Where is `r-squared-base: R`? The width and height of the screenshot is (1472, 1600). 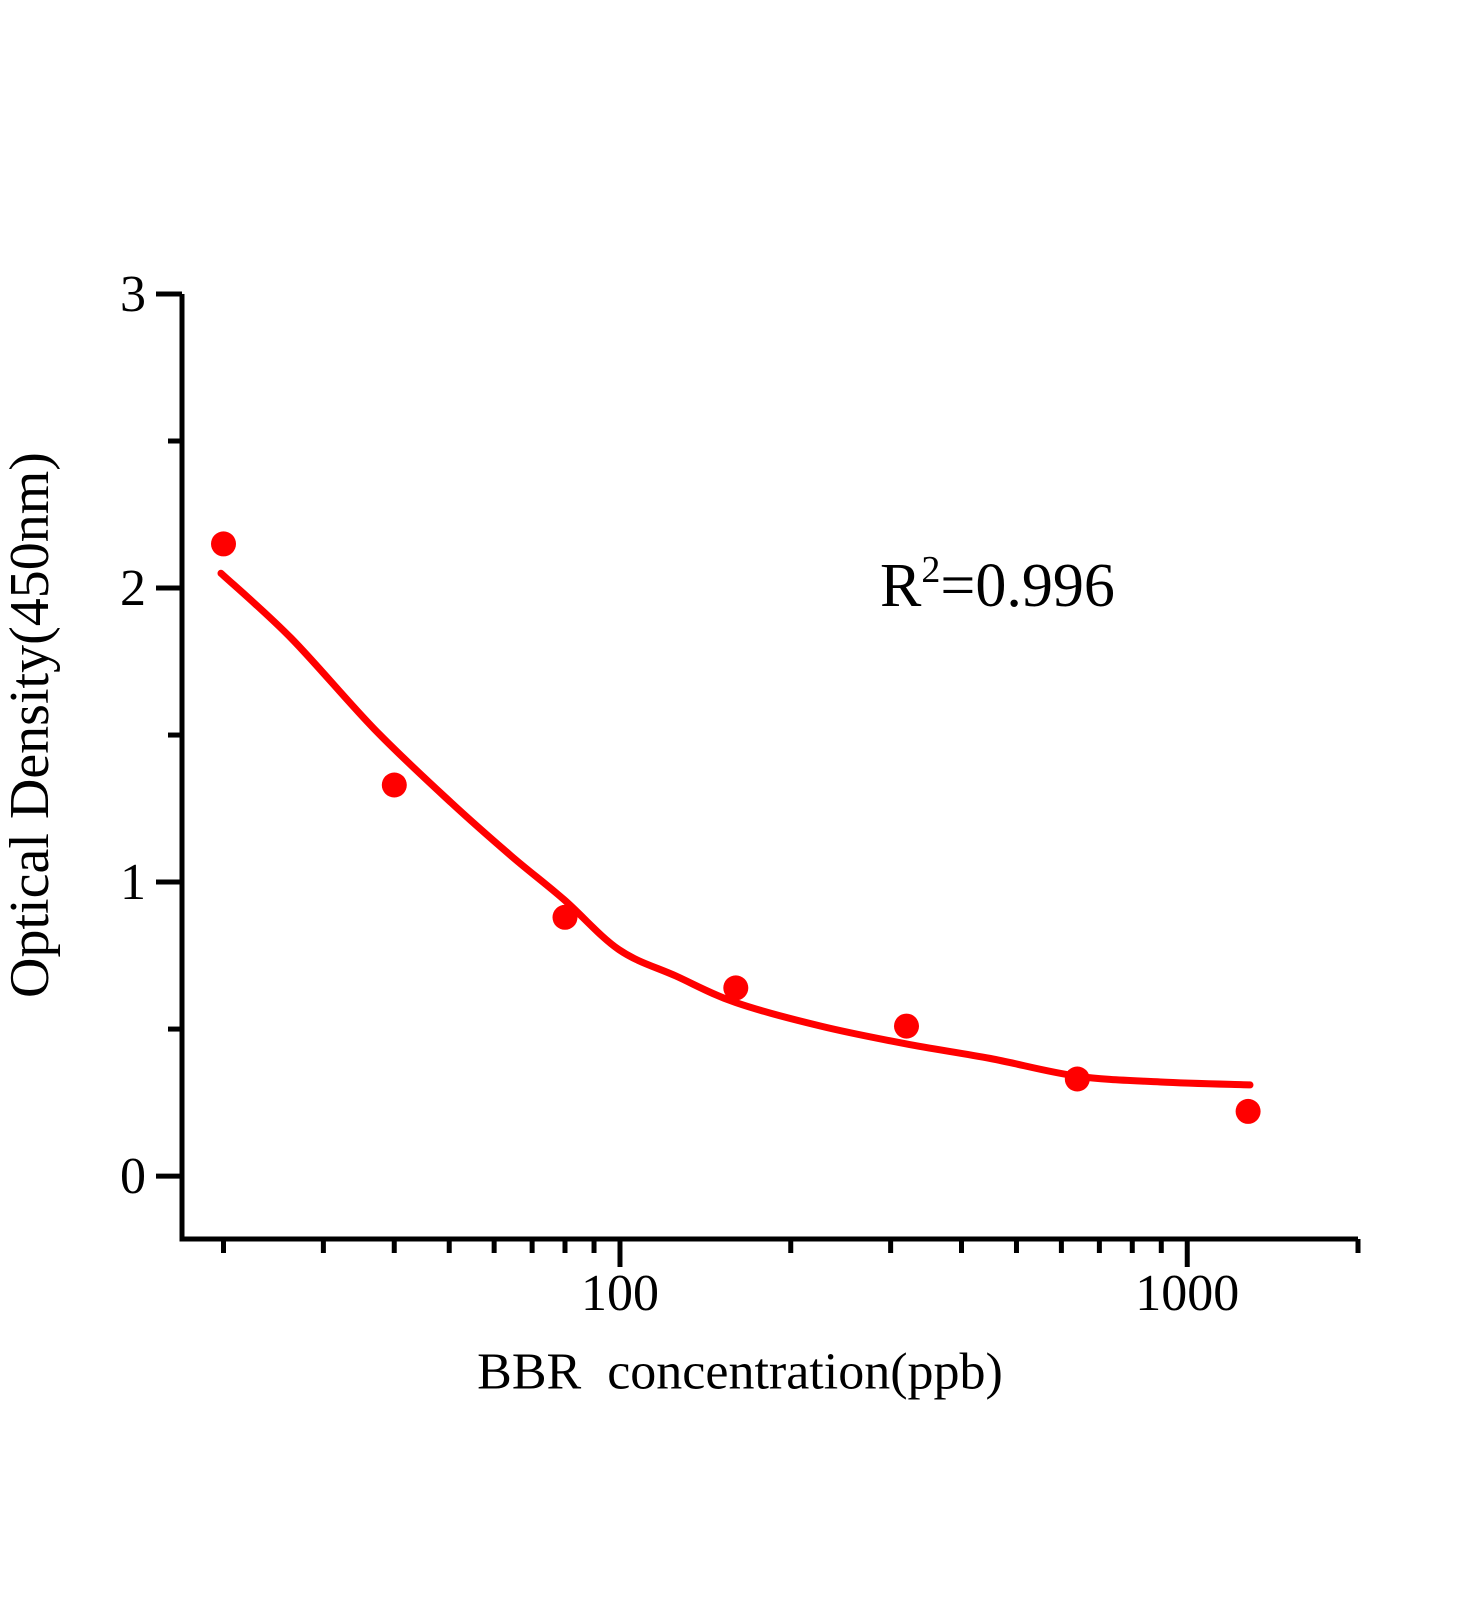
r-squared-base: R is located at coordinates (901, 586).